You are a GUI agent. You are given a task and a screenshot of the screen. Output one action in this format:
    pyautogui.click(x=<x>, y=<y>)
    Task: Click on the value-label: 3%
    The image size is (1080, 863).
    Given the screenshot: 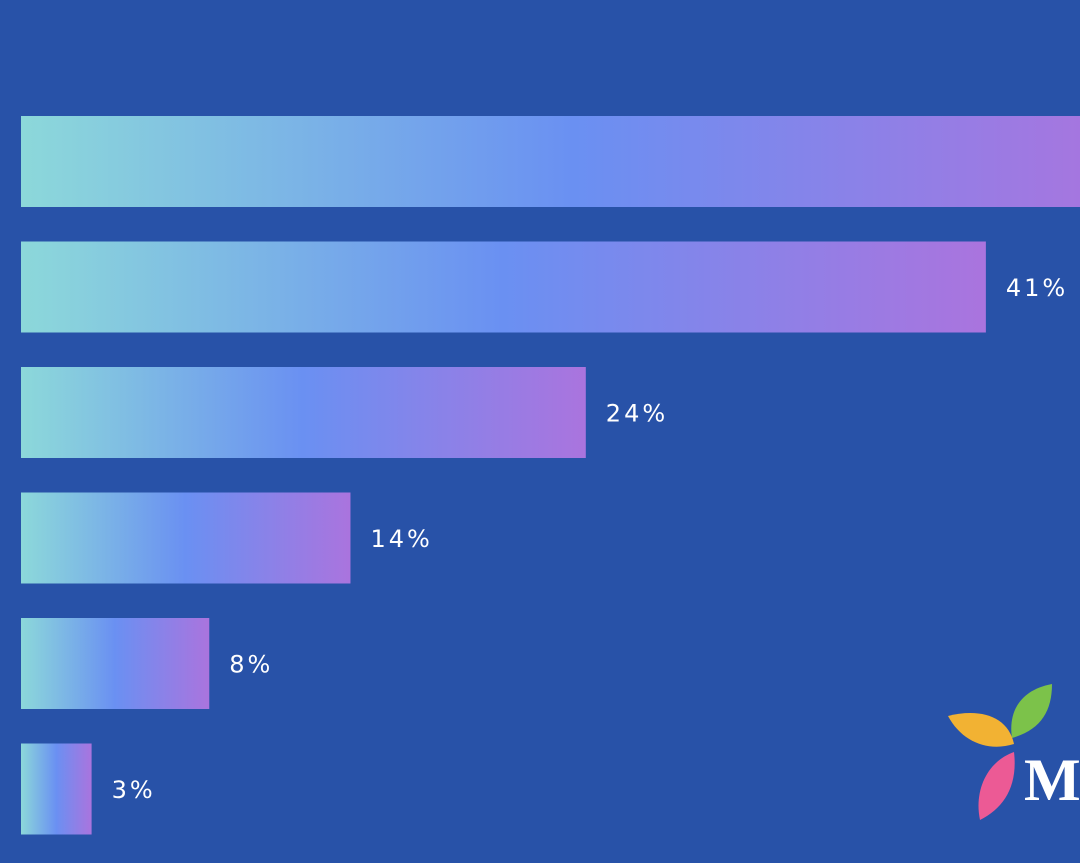 What is the action you would take?
    pyautogui.click(x=134, y=790)
    